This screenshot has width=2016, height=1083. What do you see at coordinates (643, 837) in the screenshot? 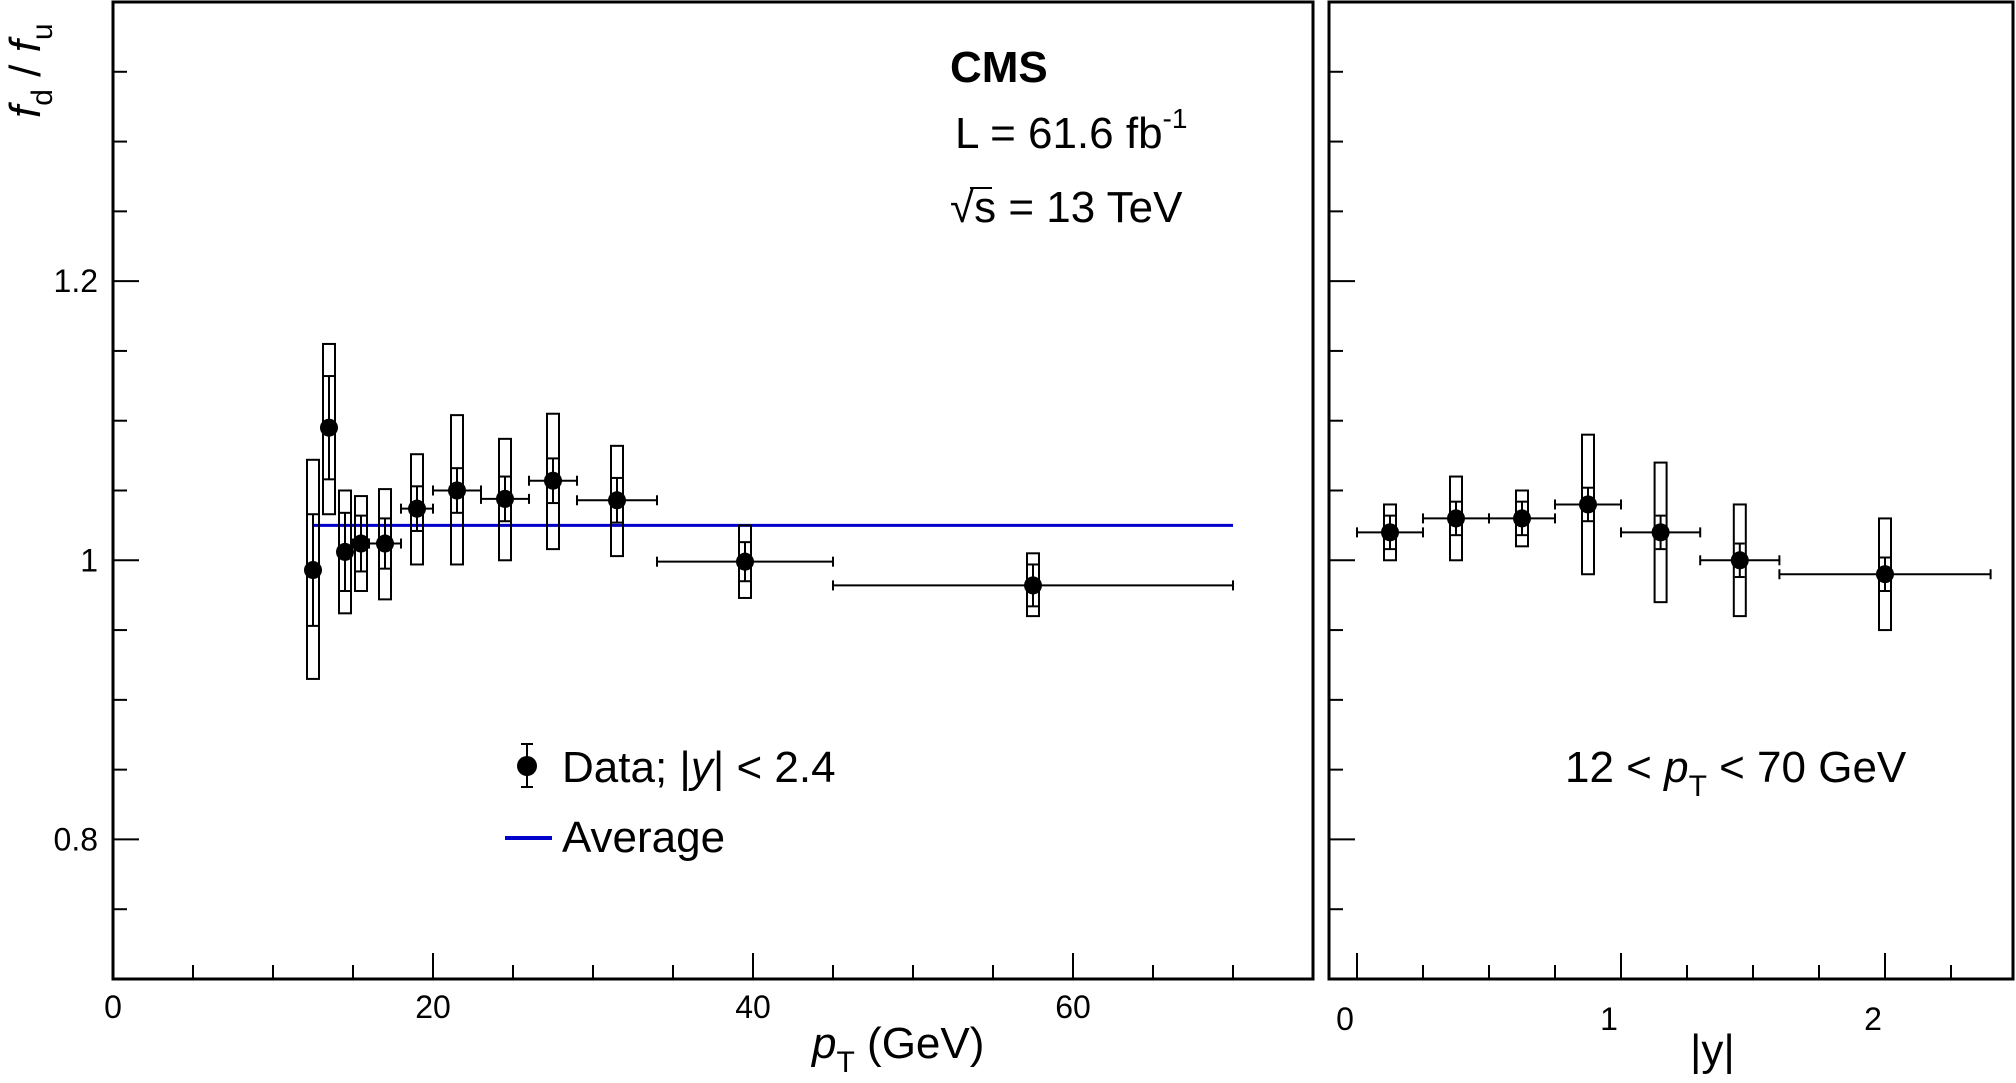
I see `legend-average-label: Average` at bounding box center [643, 837].